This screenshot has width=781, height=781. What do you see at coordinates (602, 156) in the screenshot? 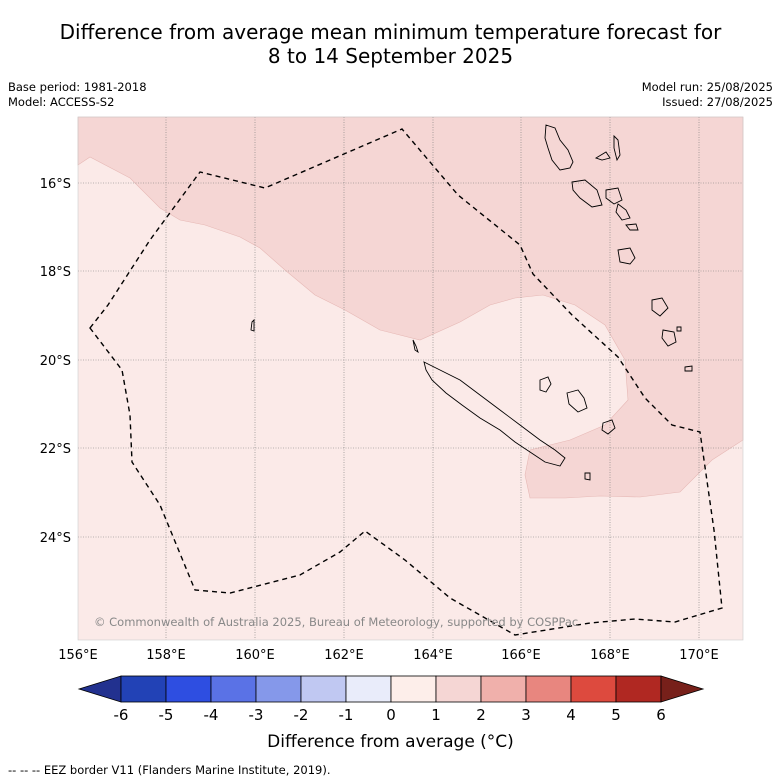
I see `ambae-island` at bounding box center [602, 156].